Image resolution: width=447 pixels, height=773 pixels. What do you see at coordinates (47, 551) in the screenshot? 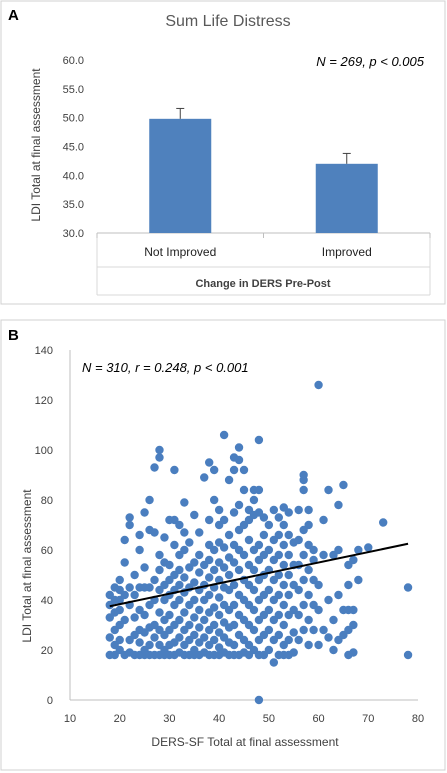
I see `chart-b-ytick-label: 60` at bounding box center [47, 551].